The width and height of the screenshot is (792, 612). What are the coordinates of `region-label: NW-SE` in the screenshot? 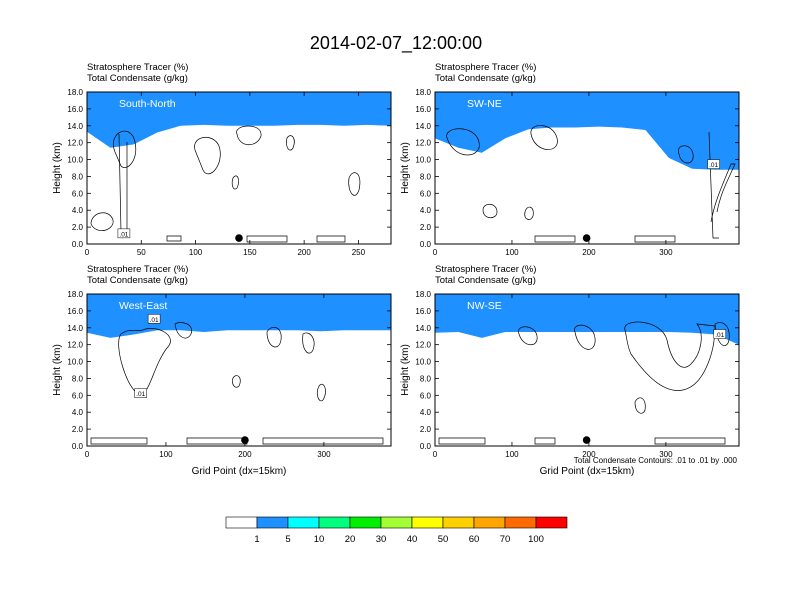 It's located at (484, 306).